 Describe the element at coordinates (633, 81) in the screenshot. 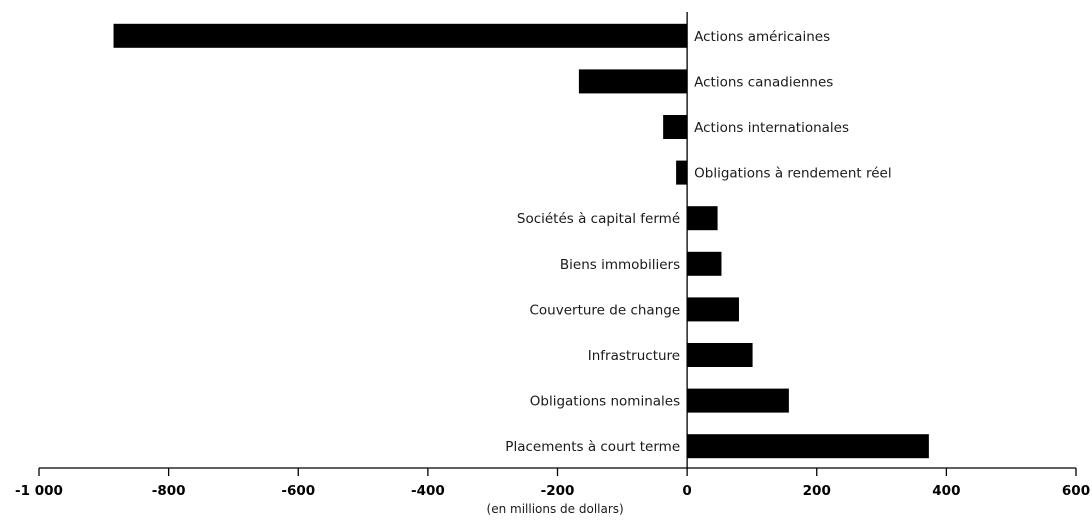

I see `bar-actions-canadiennes` at that location.